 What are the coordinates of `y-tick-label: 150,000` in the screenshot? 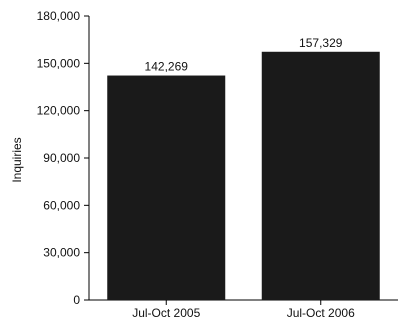 It's located at (59, 63).